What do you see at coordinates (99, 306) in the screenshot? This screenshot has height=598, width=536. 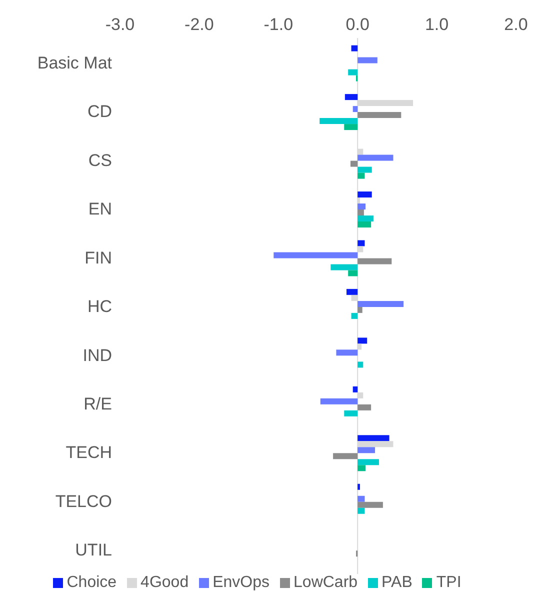 I see `y-tick-label: HC` at bounding box center [99, 306].